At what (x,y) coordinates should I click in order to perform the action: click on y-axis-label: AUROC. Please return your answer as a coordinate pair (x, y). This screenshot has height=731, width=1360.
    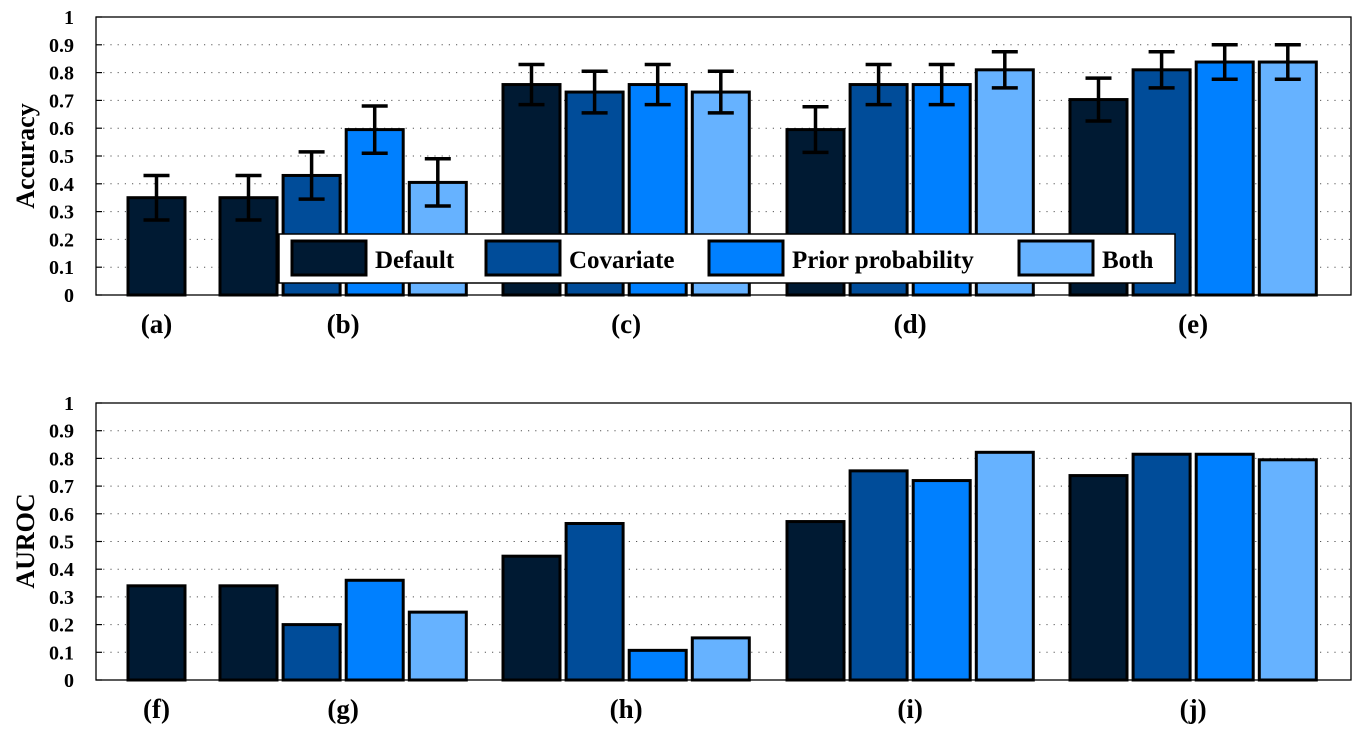
    Looking at the image, I should click on (25, 540).